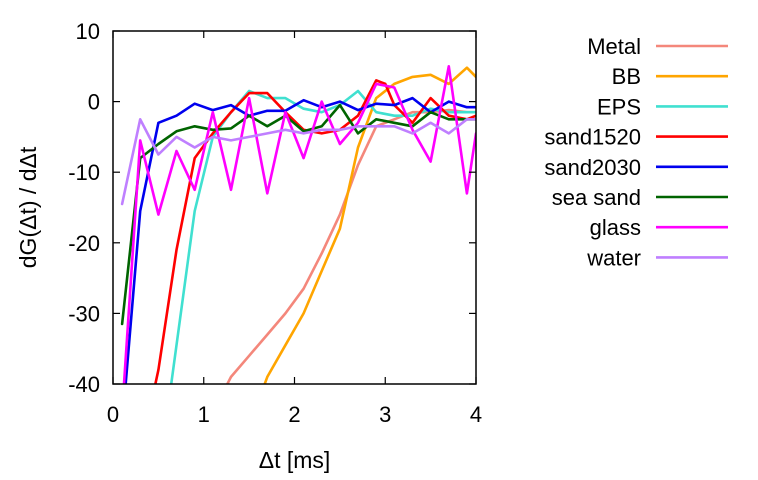 This screenshot has height=480, width=758. I want to click on y-tick-label: -30, so click(84, 313).